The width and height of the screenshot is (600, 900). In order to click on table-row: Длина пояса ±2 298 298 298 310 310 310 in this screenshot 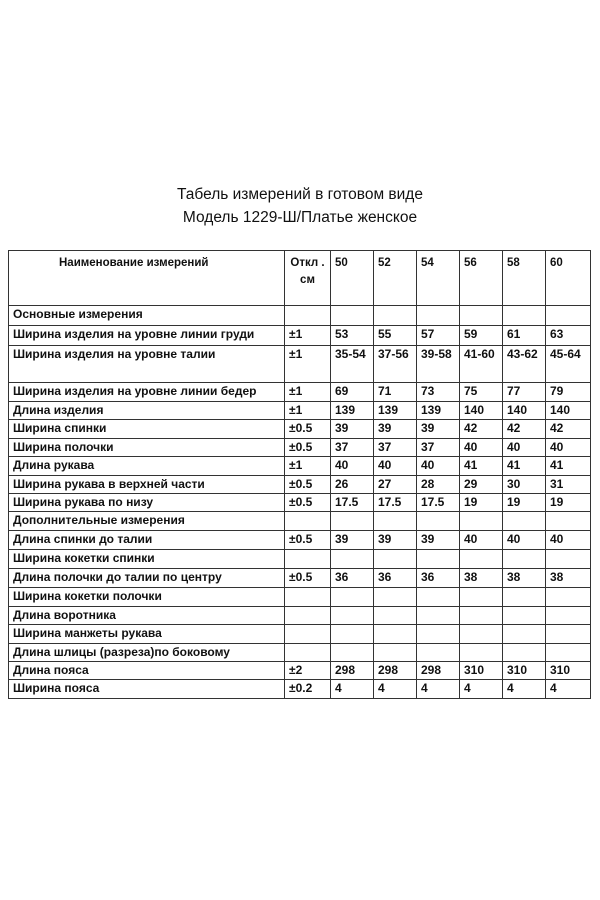, I will do `click(299, 670)`.